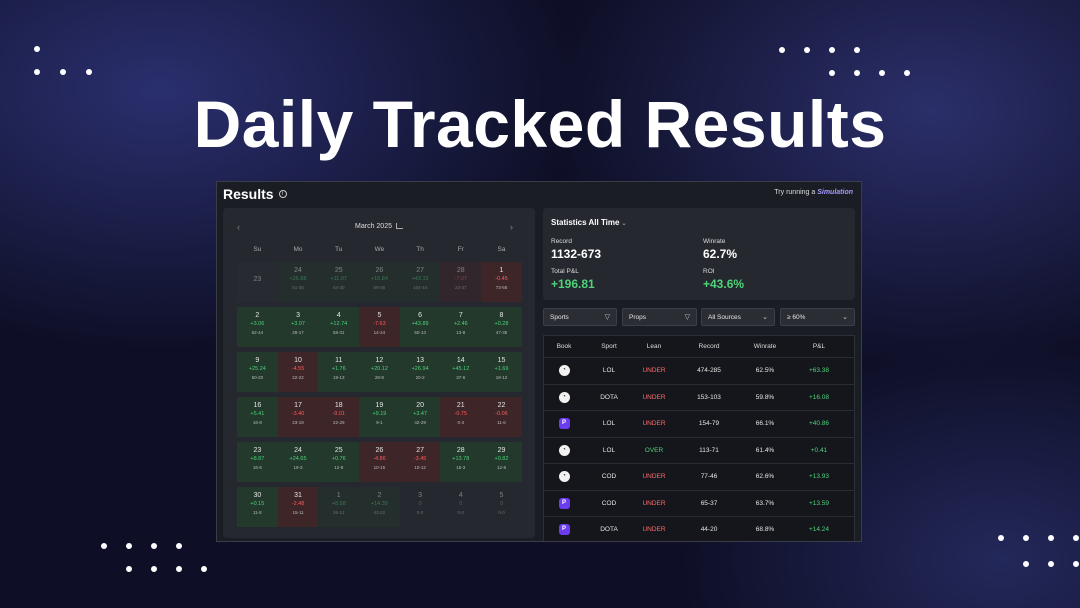  I want to click on column-header: Lean, so click(654, 346).